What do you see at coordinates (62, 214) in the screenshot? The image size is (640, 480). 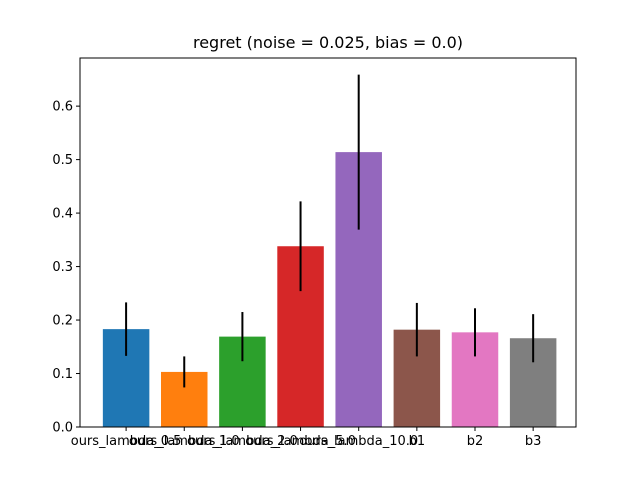 I see `y-tick-label: 0.4` at bounding box center [62, 214].